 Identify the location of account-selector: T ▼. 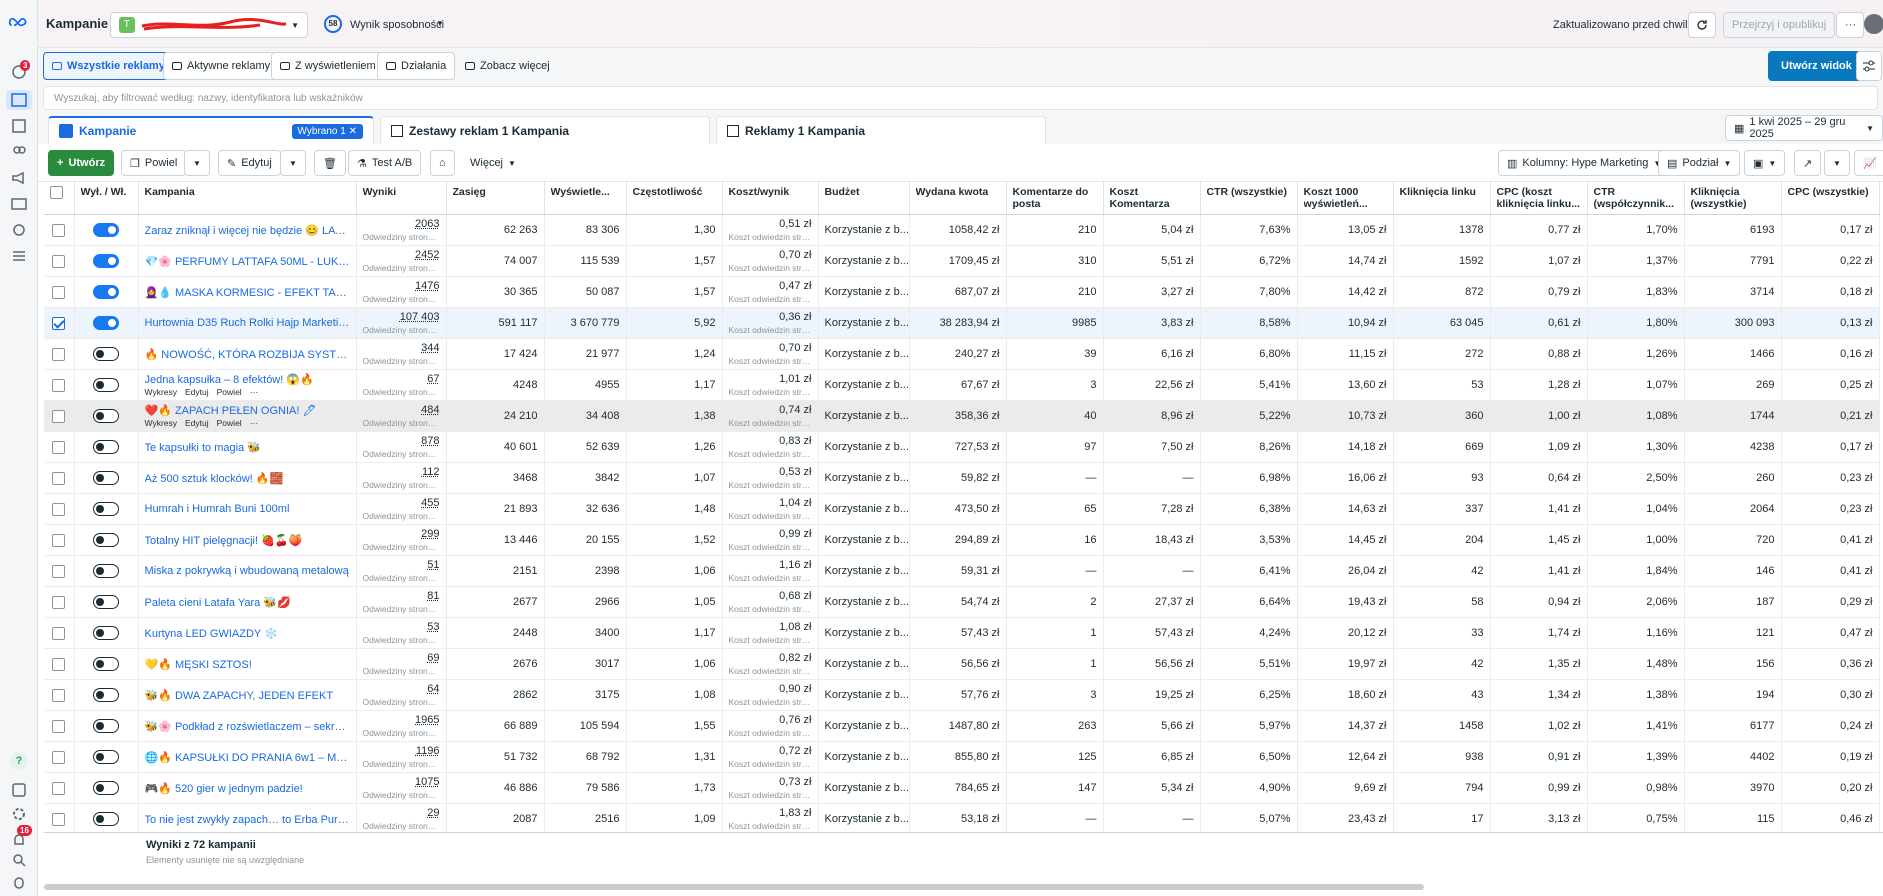
(209, 25).